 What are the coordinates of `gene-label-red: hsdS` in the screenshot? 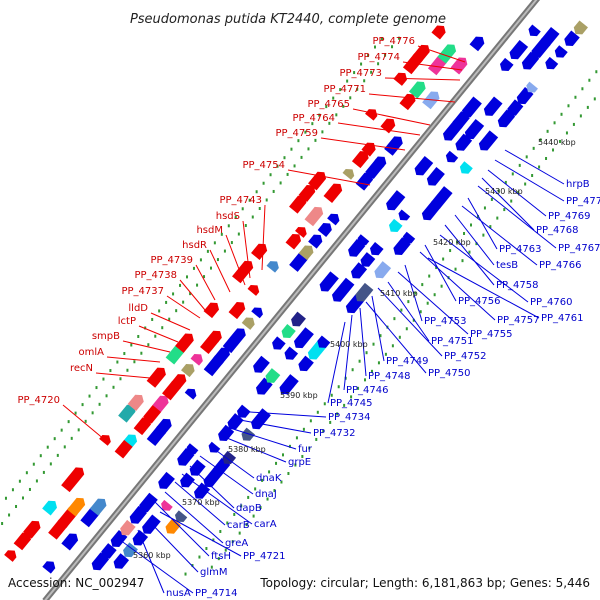 It's located at (228, 216).